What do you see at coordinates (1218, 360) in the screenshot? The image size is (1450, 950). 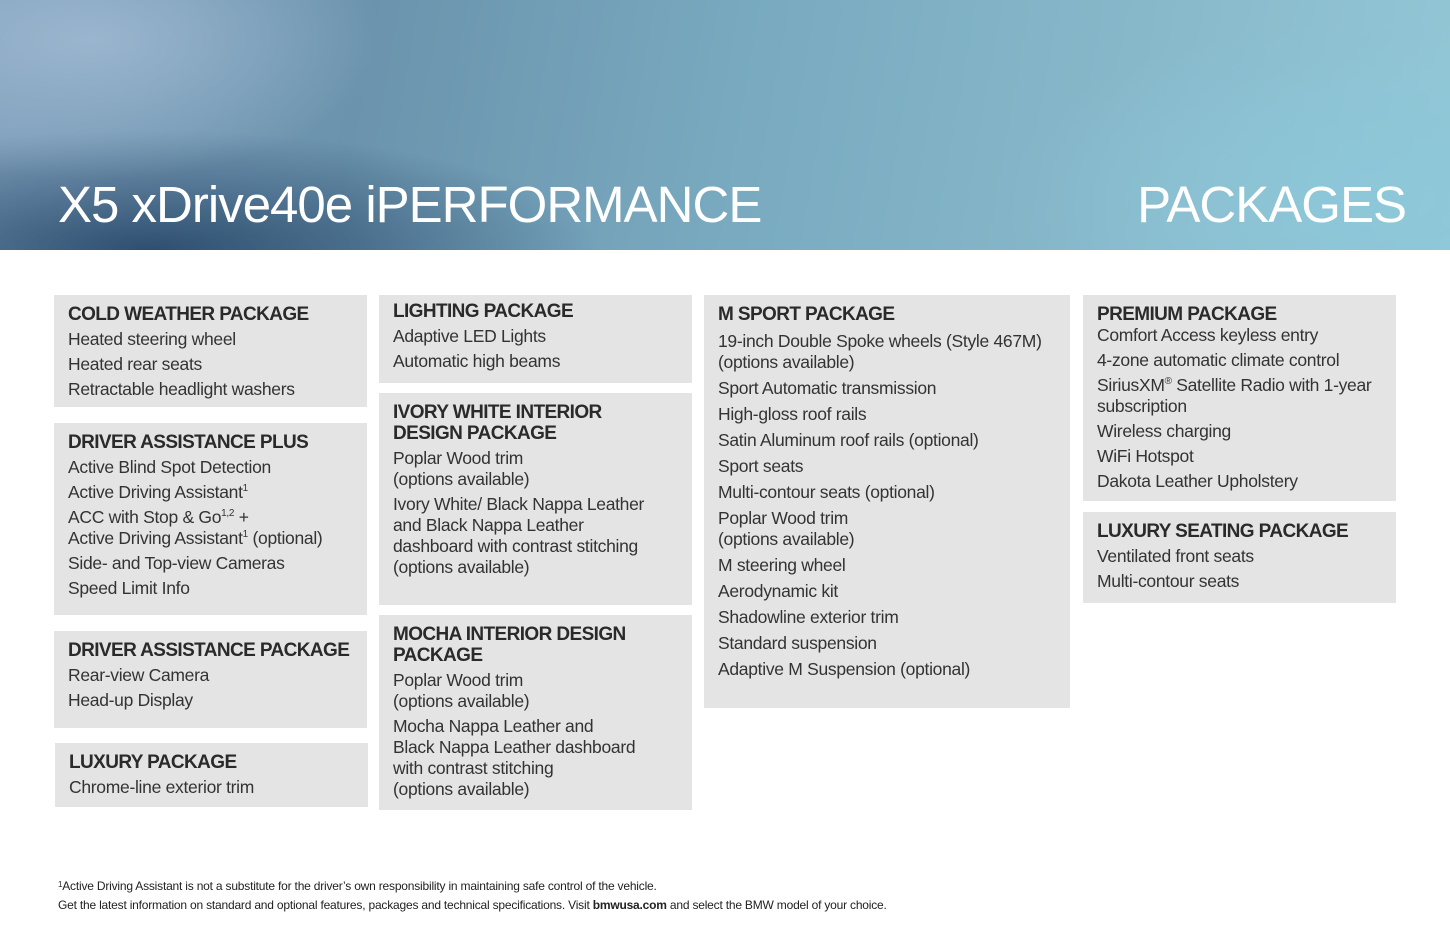 I see `feature-item: 4-zone automatic climate control` at bounding box center [1218, 360].